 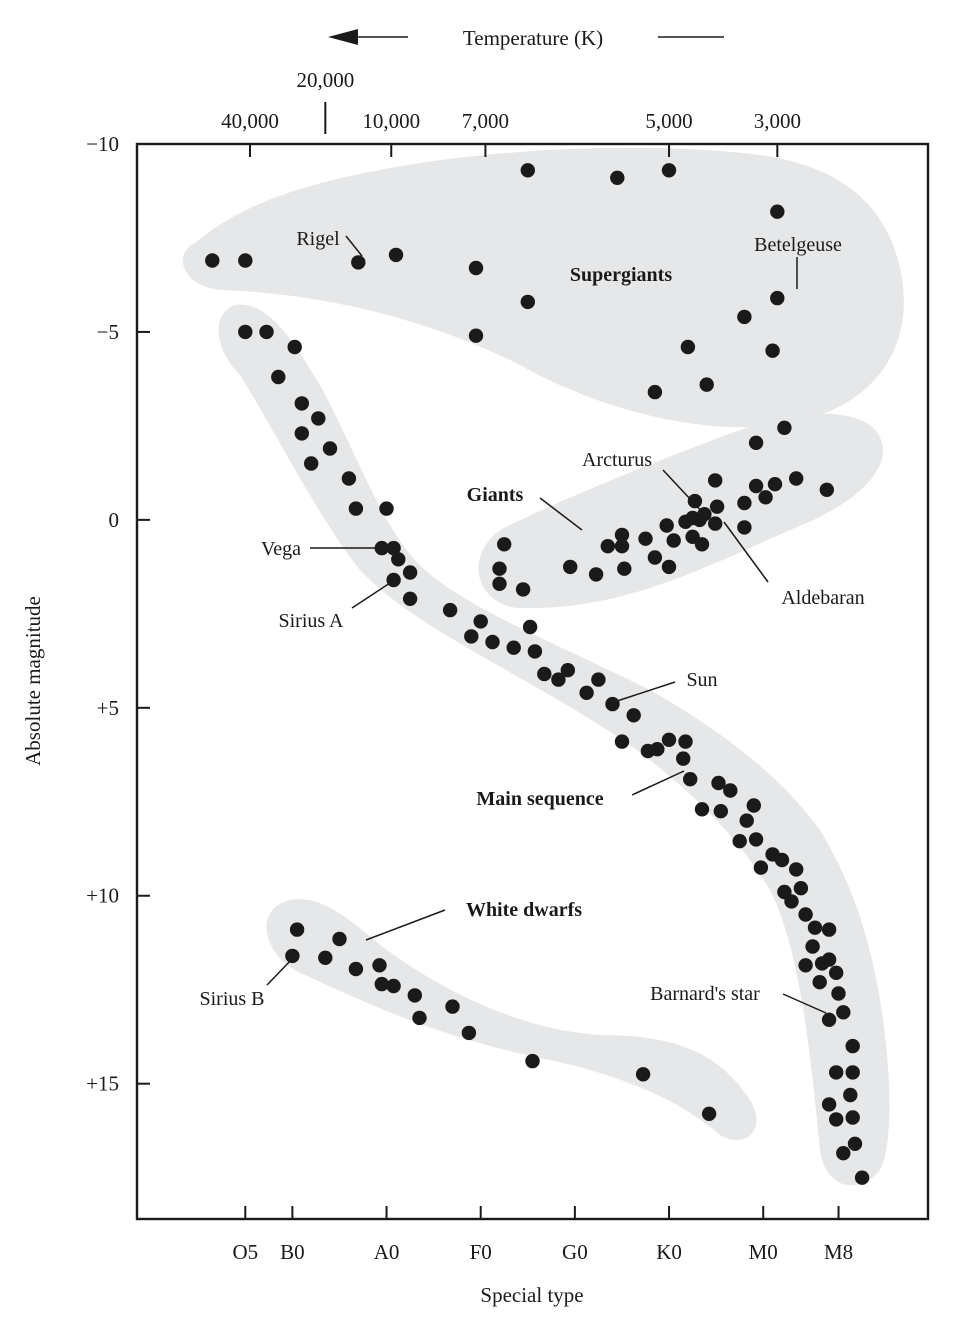 I want to click on arcturus-label: Arcturus, so click(x=617, y=460).